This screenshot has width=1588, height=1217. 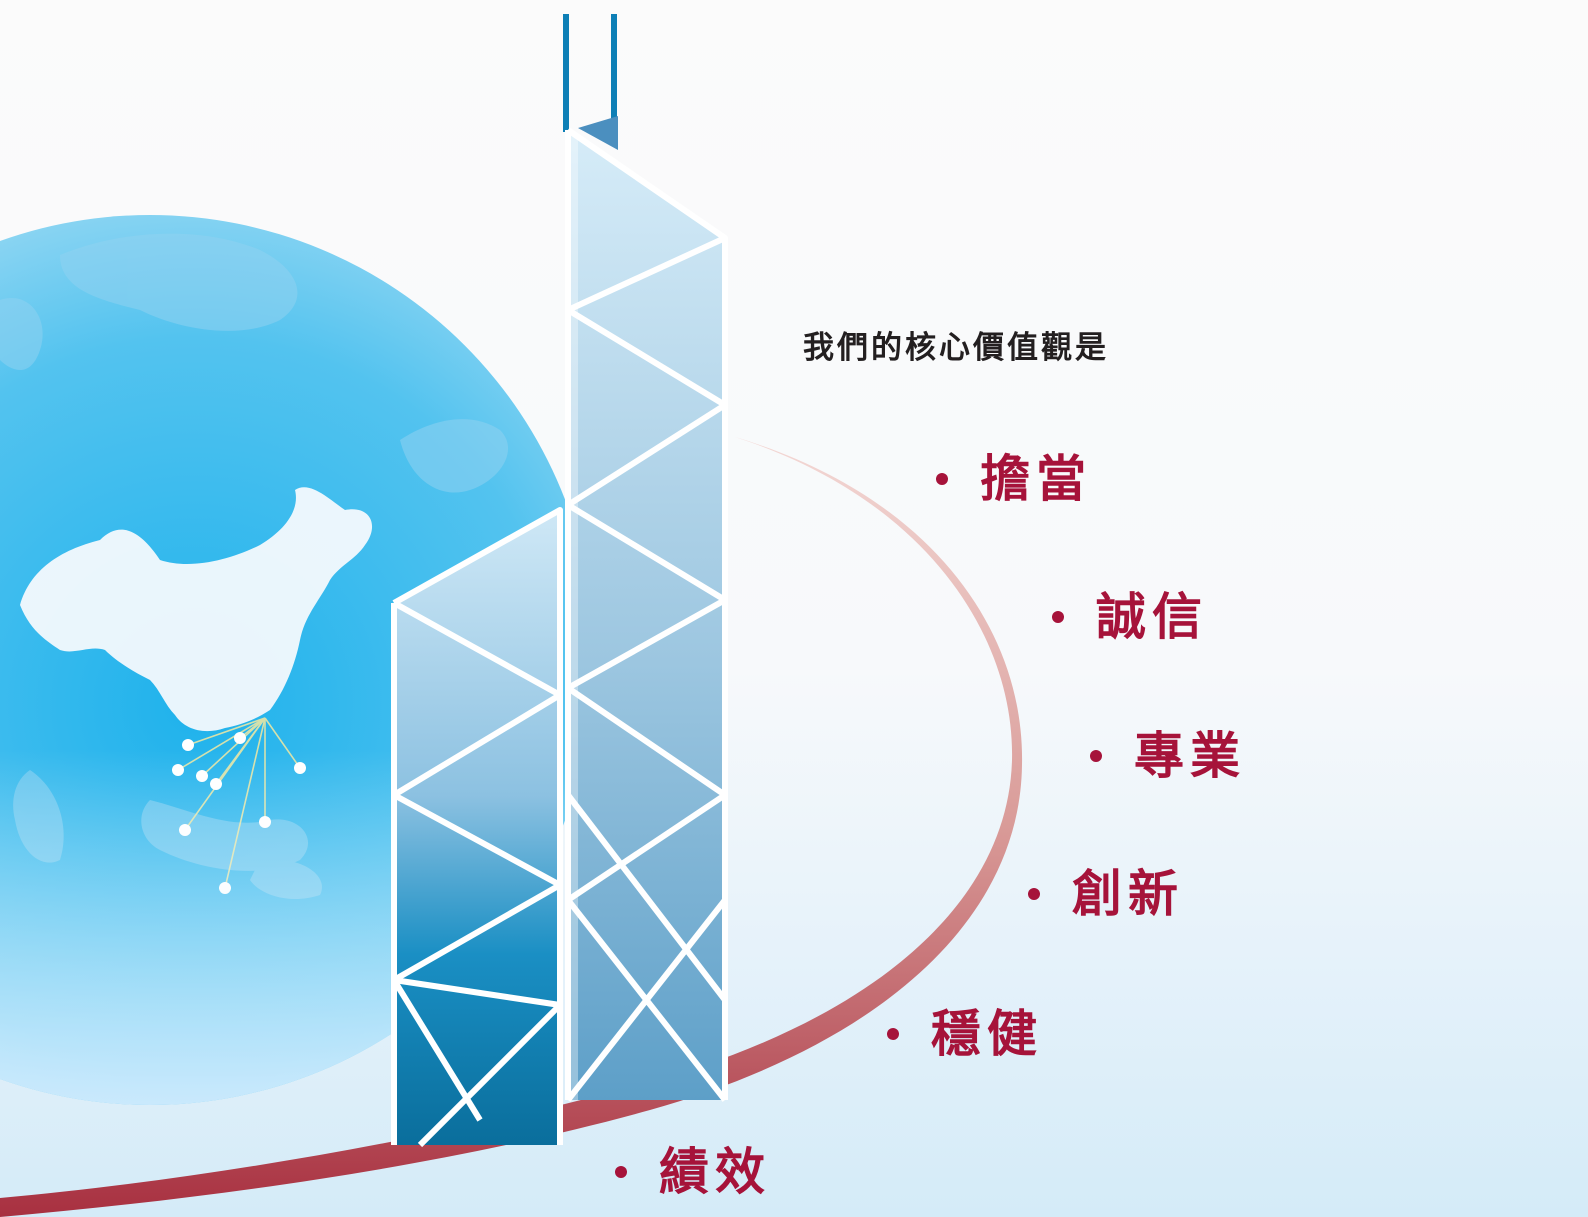 I want to click on value-item-accountability: 擔當, so click(x=1014, y=479).